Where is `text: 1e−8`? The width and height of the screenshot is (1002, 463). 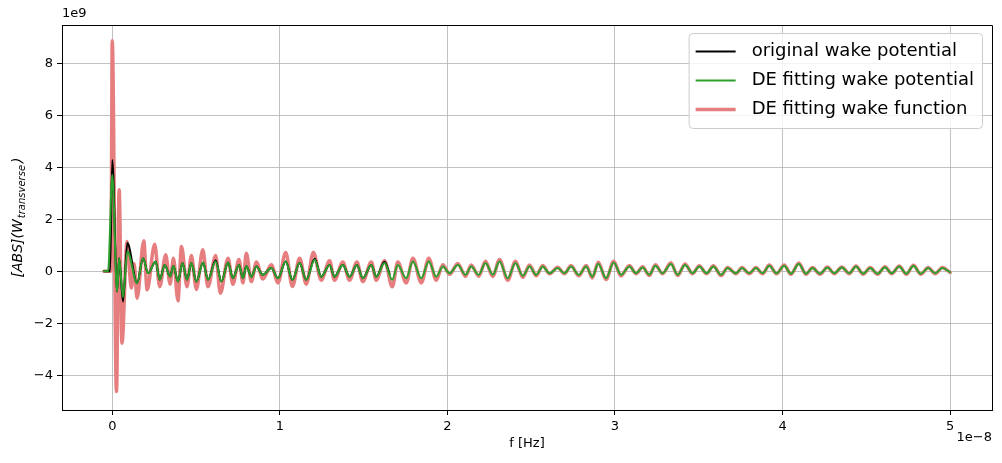
text: 1e−8 is located at coordinates (974, 437).